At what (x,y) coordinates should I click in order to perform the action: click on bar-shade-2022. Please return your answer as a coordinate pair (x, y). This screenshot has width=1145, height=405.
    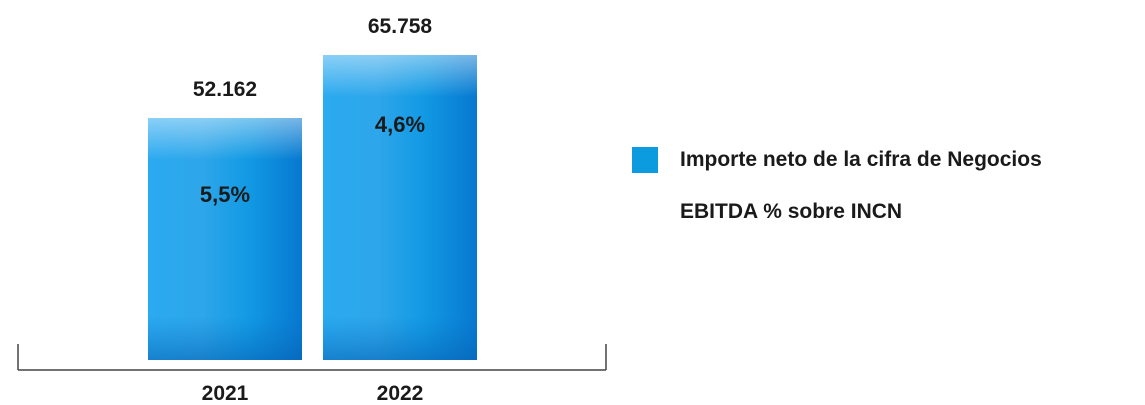
    Looking at the image, I should click on (400, 338).